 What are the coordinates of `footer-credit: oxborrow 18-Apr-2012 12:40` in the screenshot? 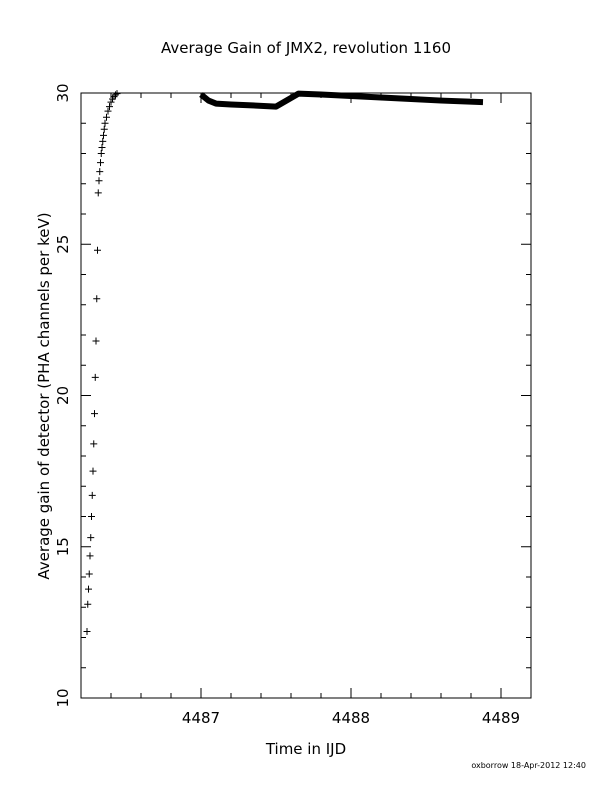 It's located at (528, 765).